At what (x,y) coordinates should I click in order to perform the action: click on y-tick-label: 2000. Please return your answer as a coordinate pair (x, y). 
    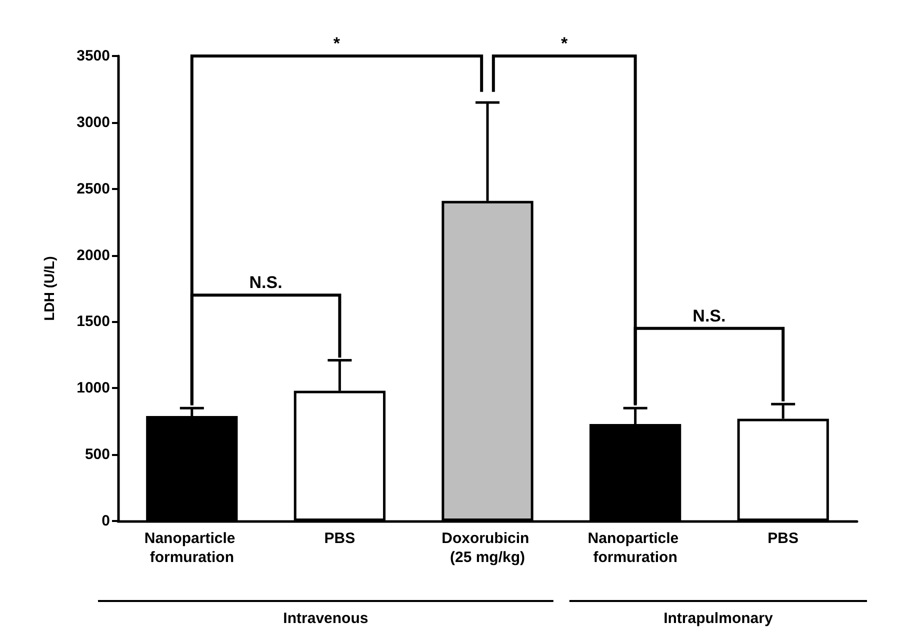
    Looking at the image, I should click on (93, 255).